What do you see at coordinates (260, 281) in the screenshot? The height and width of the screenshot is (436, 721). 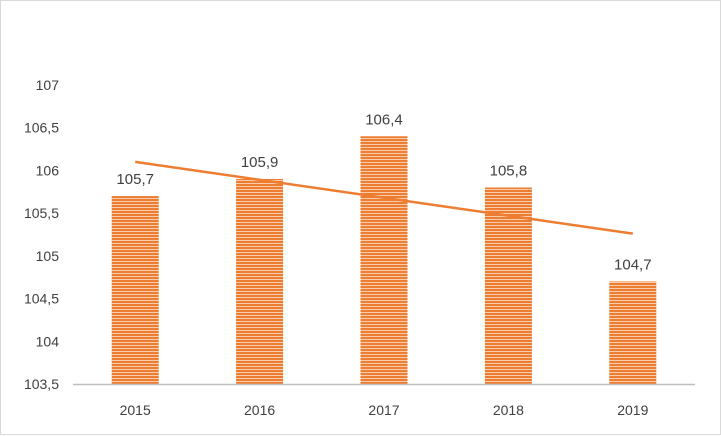 I see `bar-2016` at bounding box center [260, 281].